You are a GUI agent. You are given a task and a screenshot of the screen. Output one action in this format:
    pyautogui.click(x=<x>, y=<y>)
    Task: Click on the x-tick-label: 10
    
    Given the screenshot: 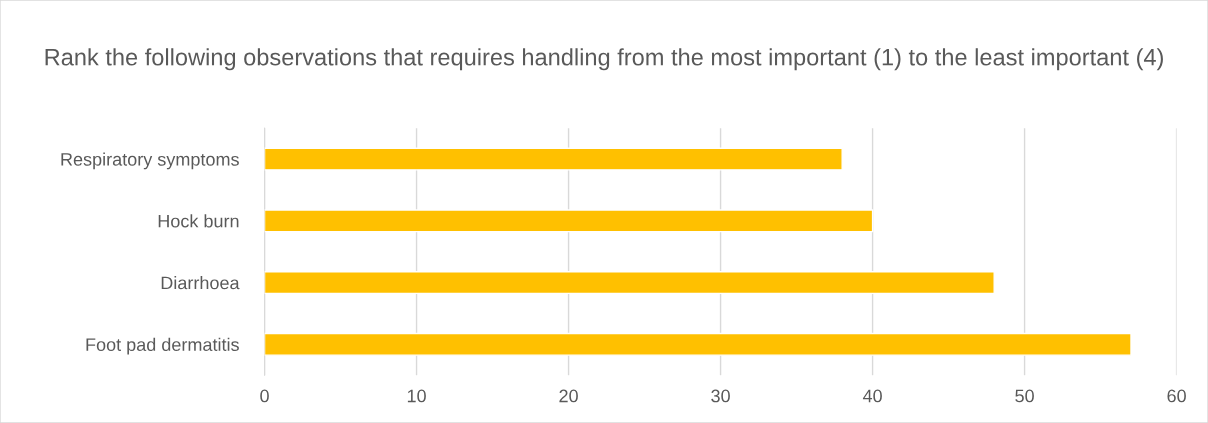 What is the action you would take?
    pyautogui.click(x=416, y=396)
    